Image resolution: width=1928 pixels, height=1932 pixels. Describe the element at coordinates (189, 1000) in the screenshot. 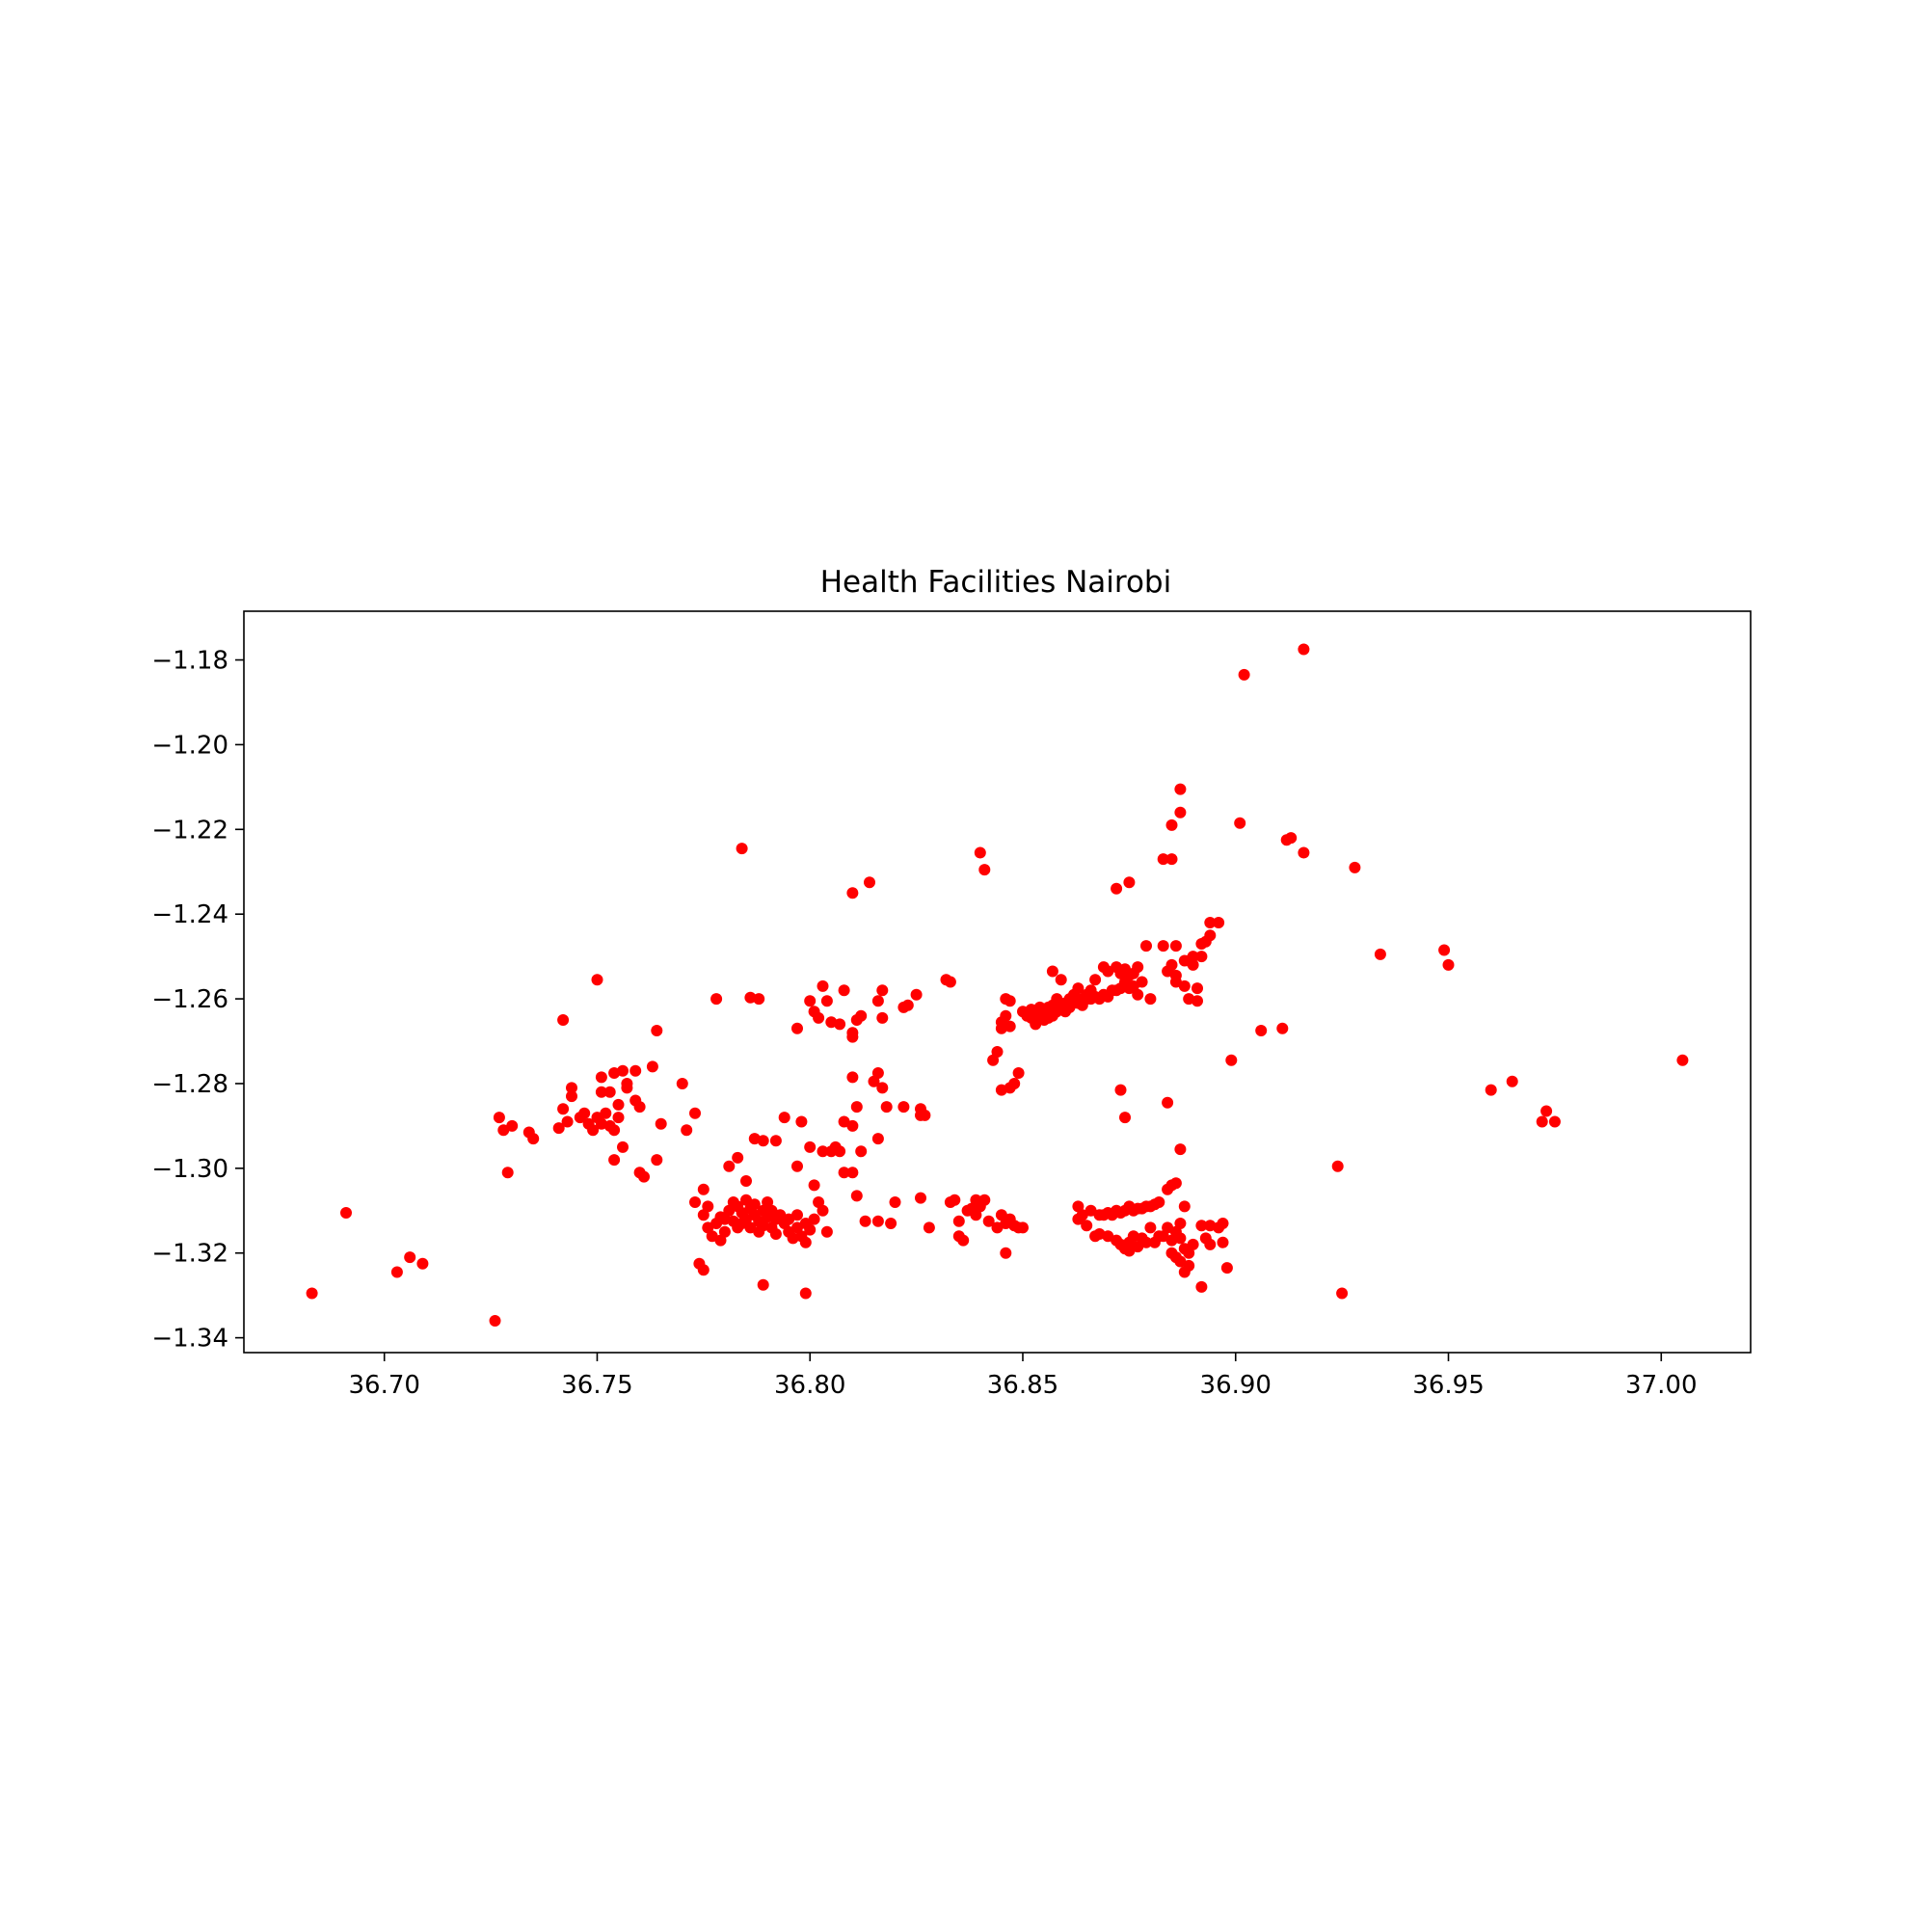

I see `y-tick-label: −1.26` at that location.